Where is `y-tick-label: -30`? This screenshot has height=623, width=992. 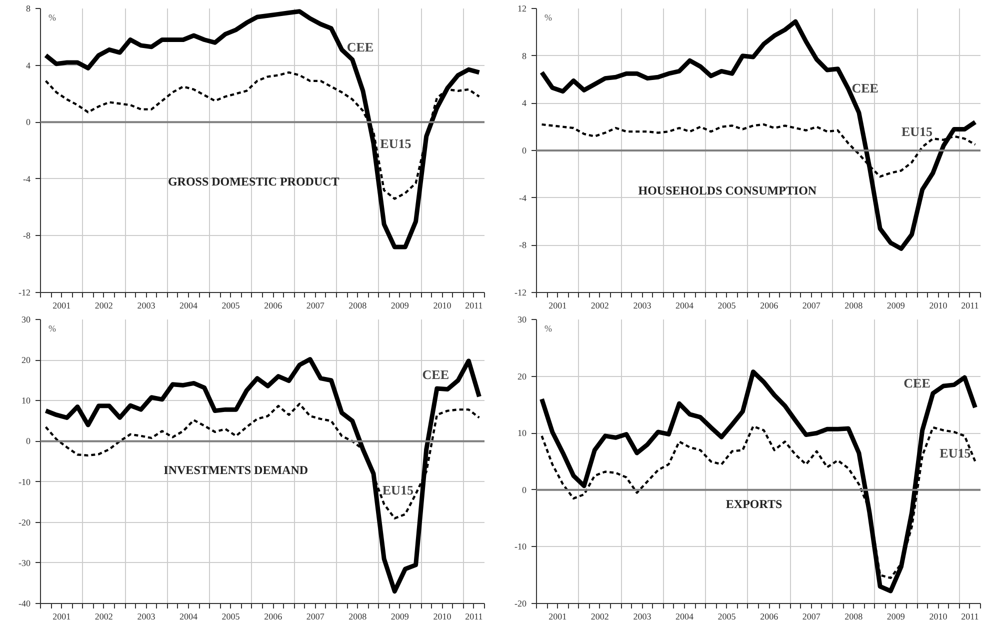 y-tick-label: -30 is located at coordinates (24, 563).